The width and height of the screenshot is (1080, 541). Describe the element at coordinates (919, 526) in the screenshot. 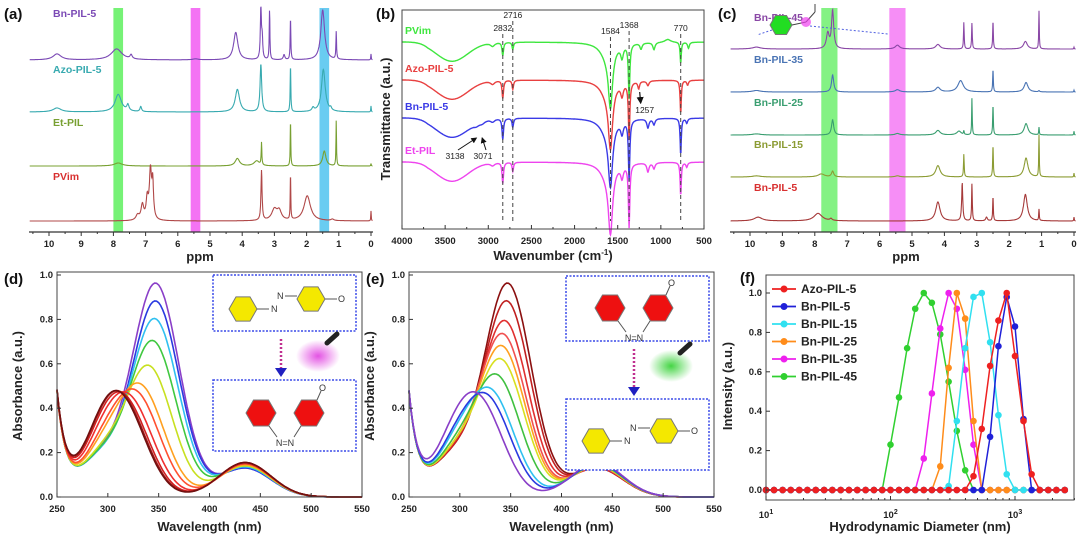

I see `x-axis-label: Hydrodynamic Diameter (nm)` at that location.